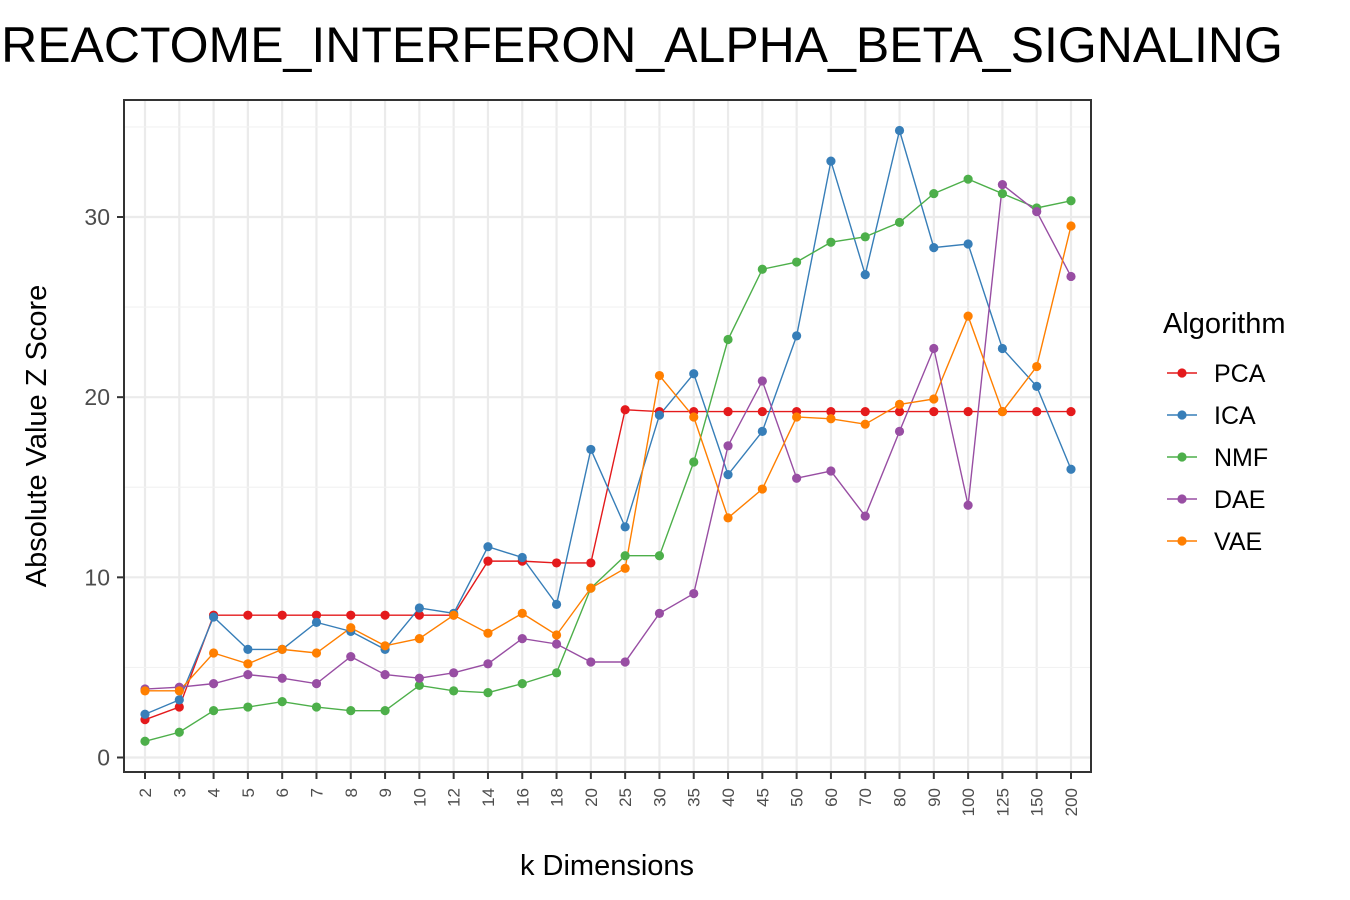 The width and height of the screenshot is (1350, 900). What do you see at coordinates (104, 487) in the screenshot?
I see `y-axis: 0 10 20 30` at bounding box center [104, 487].